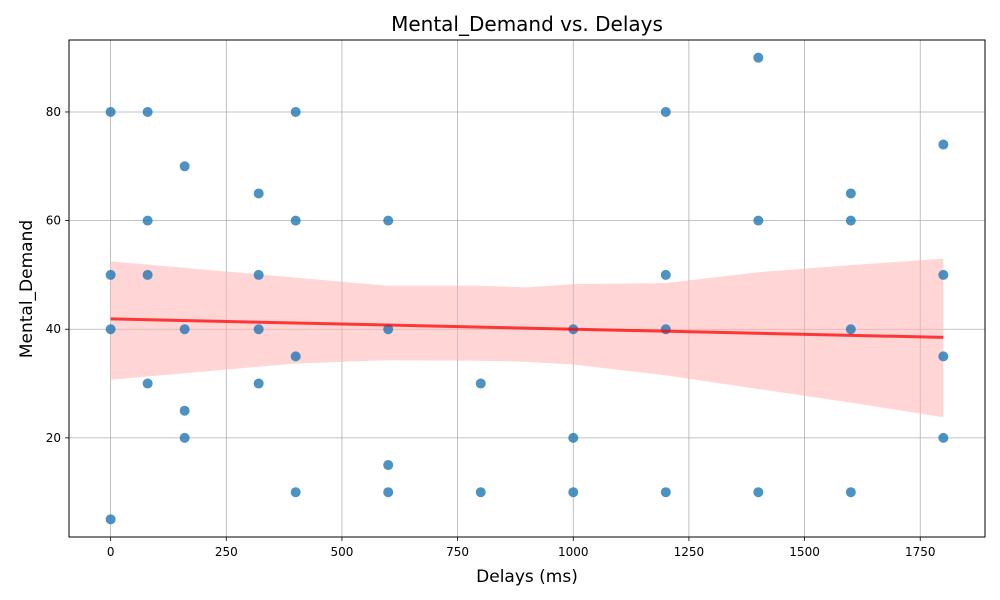 The width and height of the screenshot is (1000, 600). Describe the element at coordinates (527, 577) in the screenshot. I see `x-axis-label: Delays (ms)` at that location.